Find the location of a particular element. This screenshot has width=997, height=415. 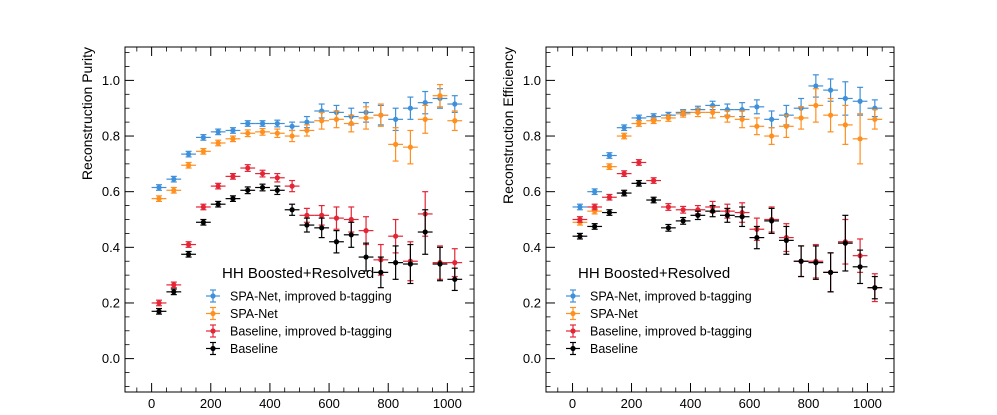

x-tick-label: 800 is located at coordinates (388, 403).